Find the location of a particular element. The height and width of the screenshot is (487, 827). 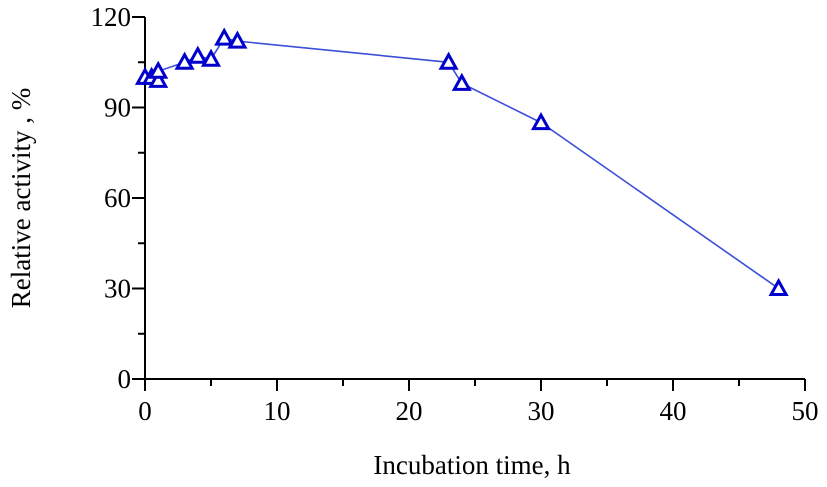

x-tick-label: 50 is located at coordinates (805, 411).